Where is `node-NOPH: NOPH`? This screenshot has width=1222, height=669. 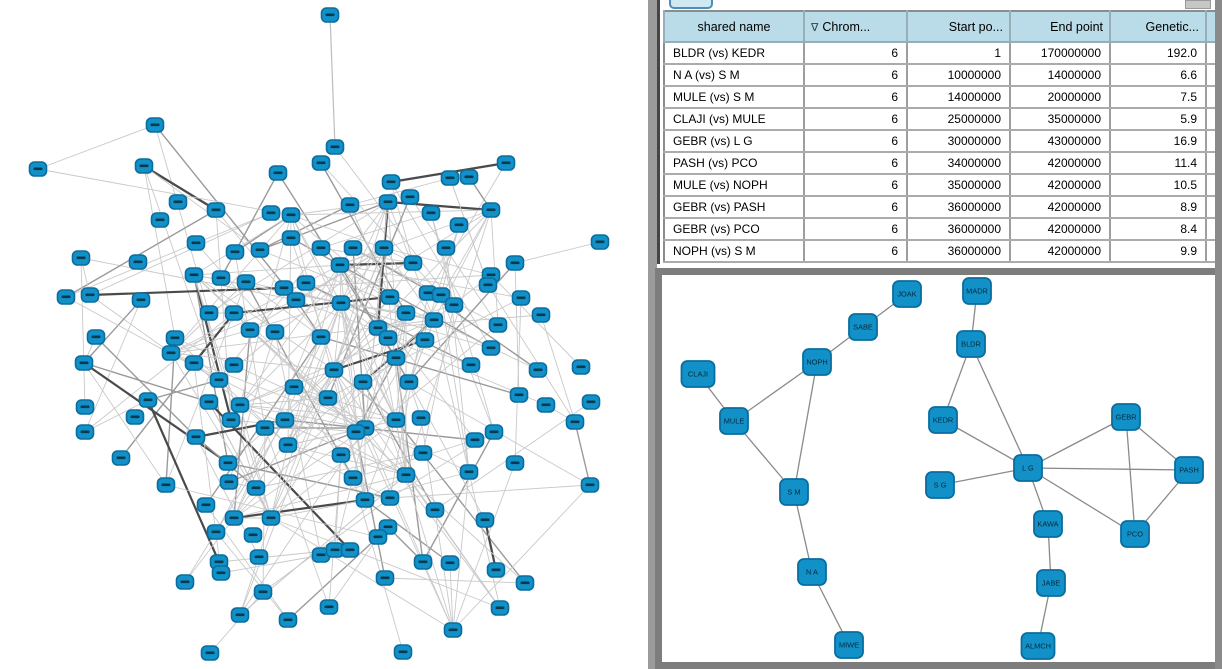 node-NOPH: NOPH is located at coordinates (817, 362).